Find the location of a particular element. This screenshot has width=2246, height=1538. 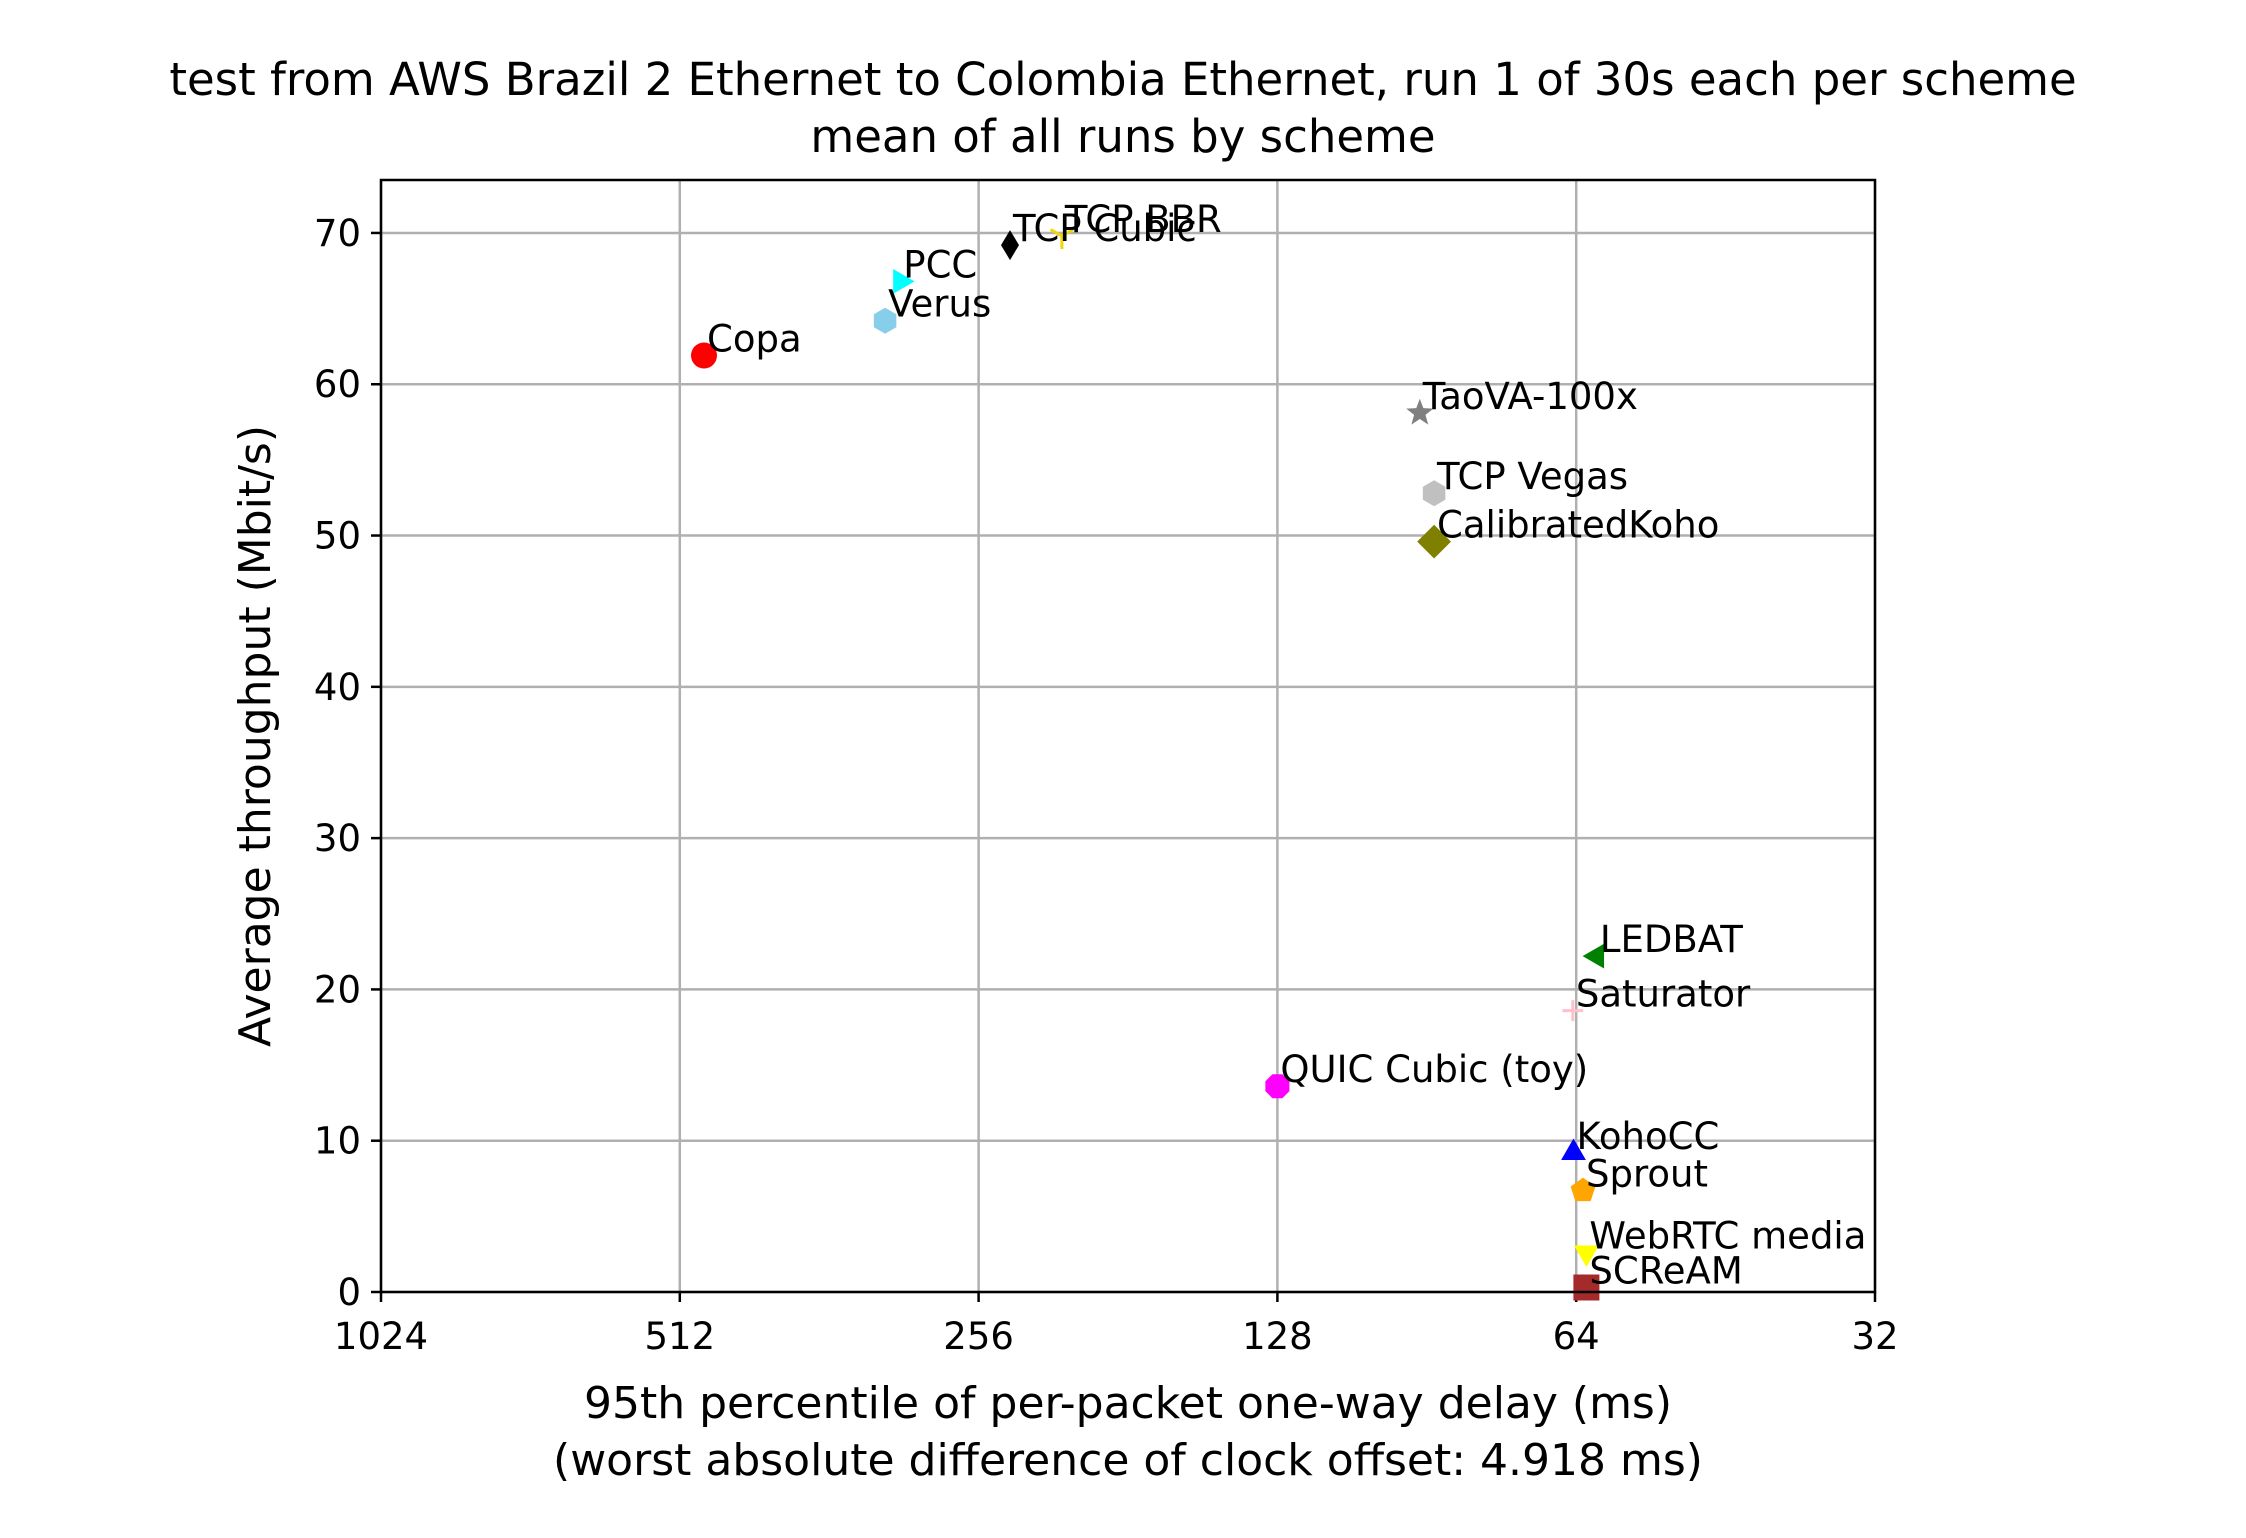

x-tick-label: 32 is located at coordinates (1874, 1336).